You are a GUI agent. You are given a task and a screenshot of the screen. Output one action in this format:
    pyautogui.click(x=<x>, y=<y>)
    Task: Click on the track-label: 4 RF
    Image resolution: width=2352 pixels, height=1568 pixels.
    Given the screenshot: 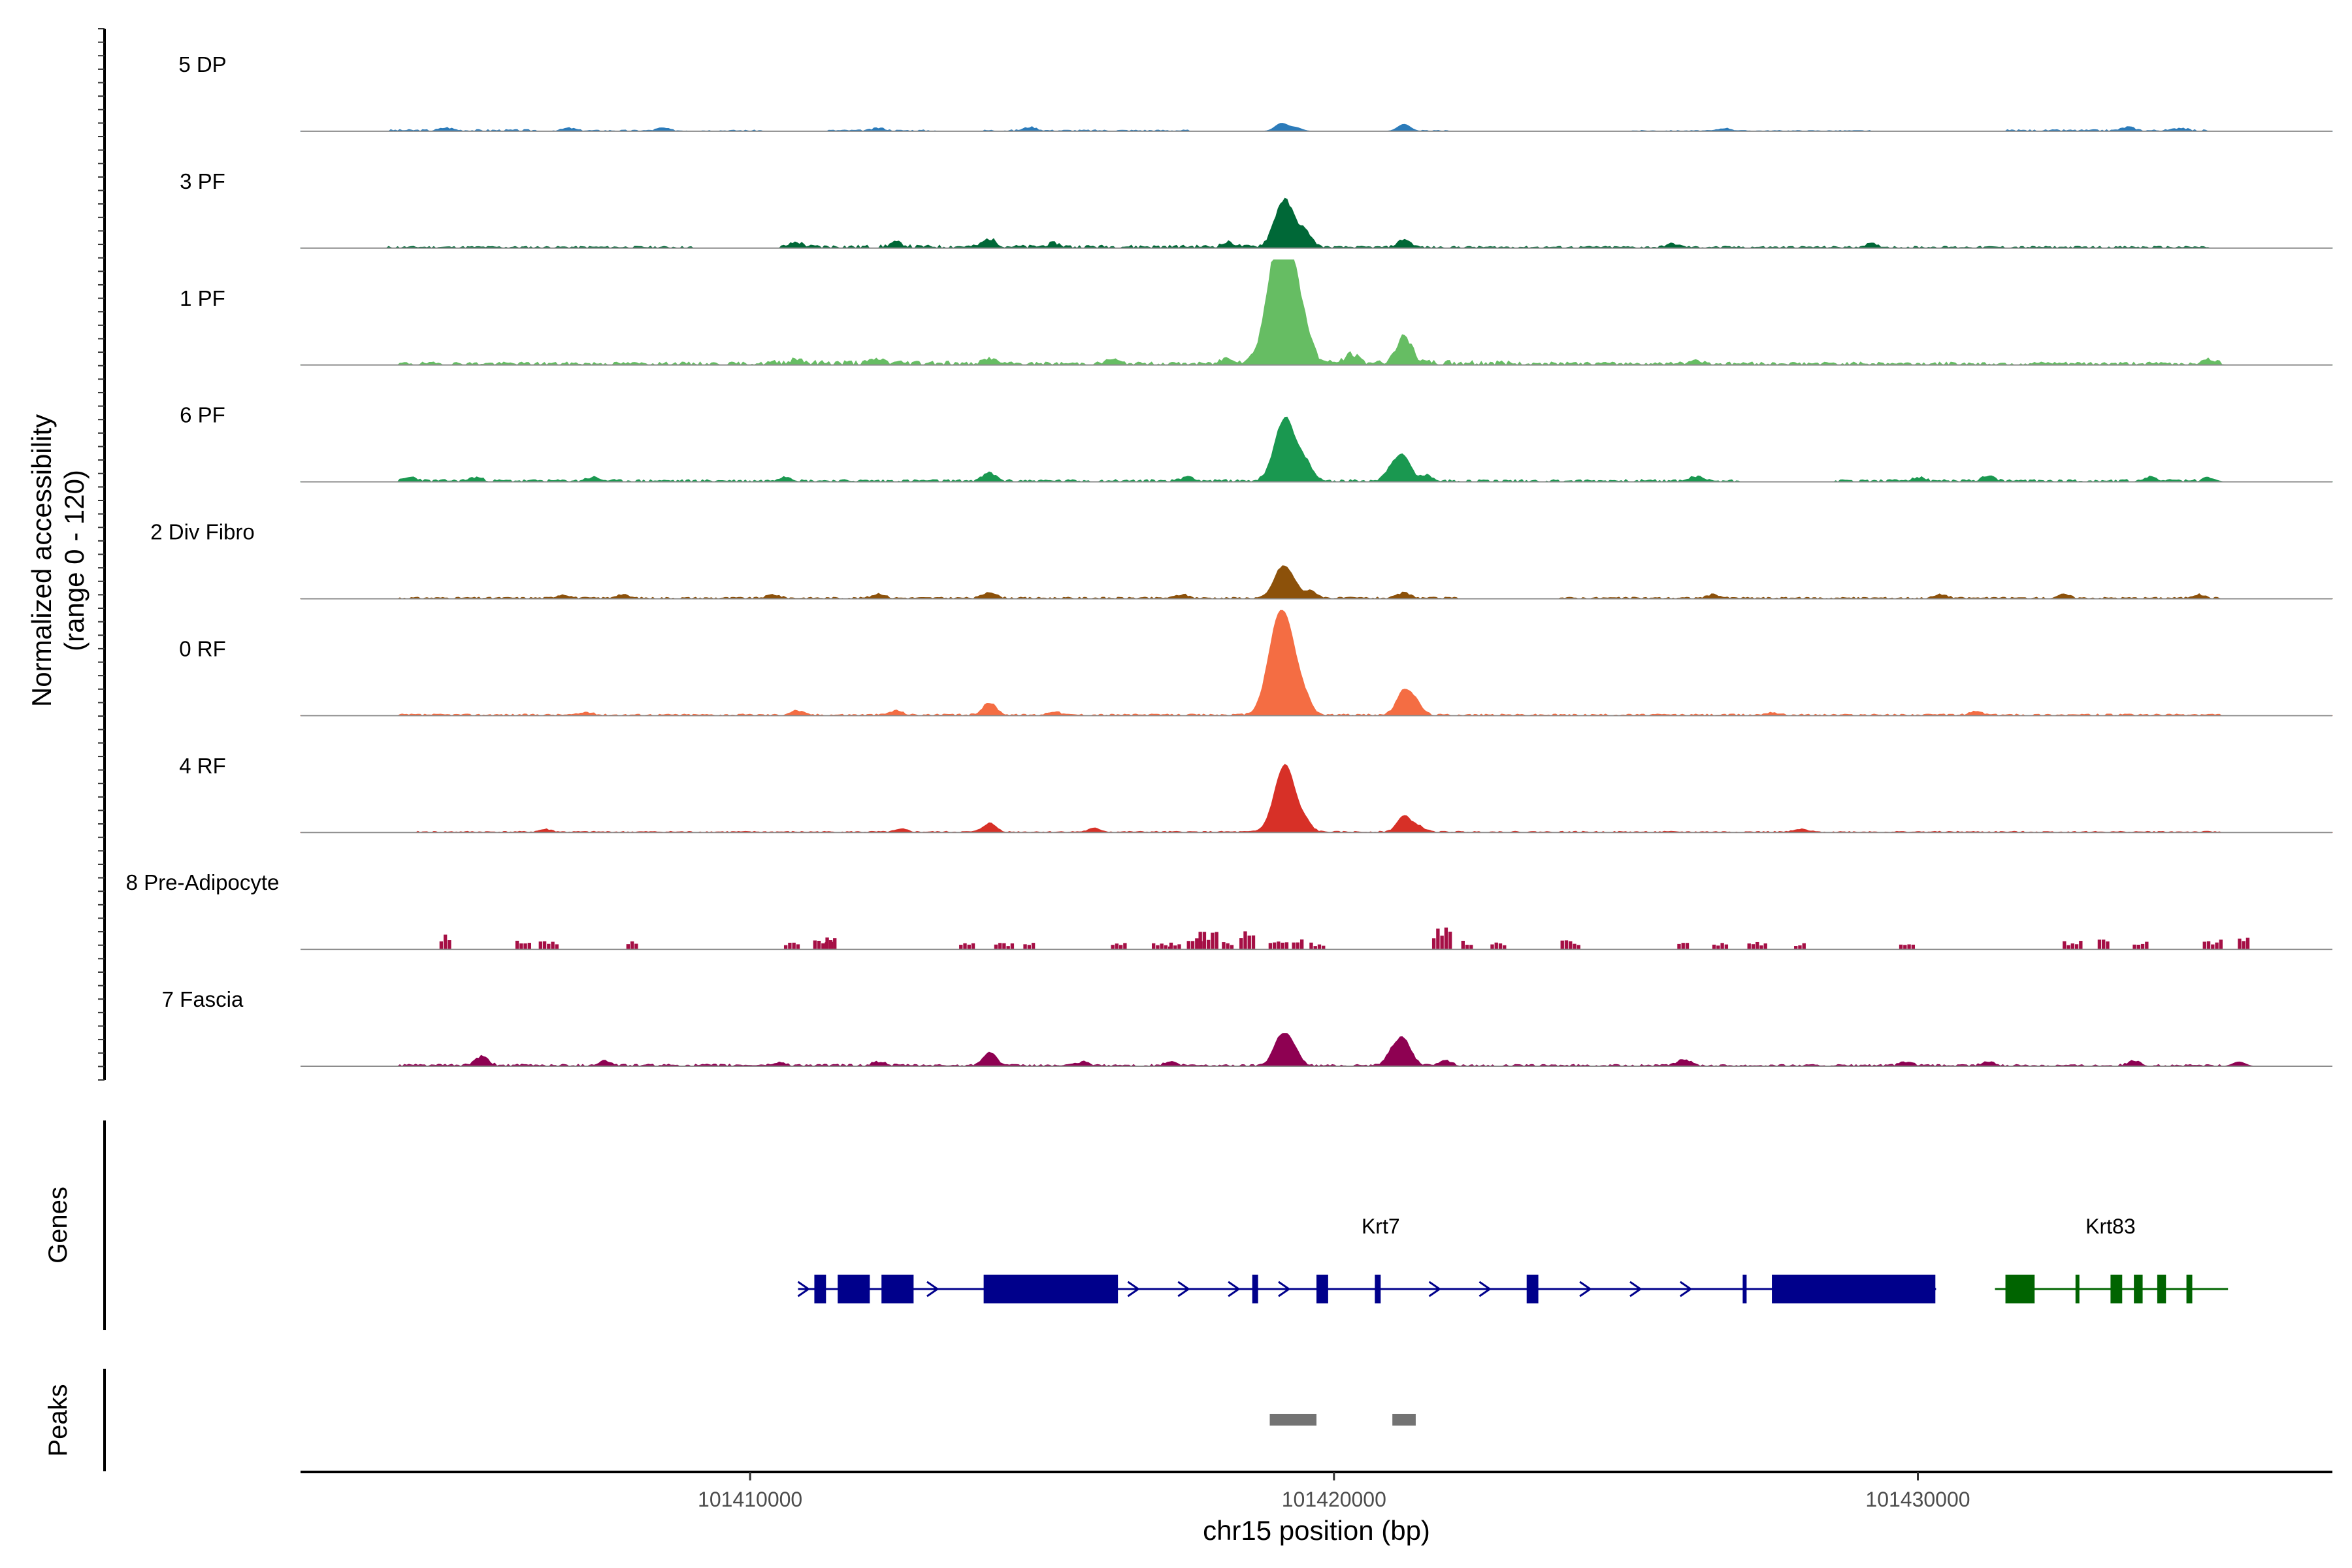 What is the action you would take?
    pyautogui.click(x=202, y=765)
    